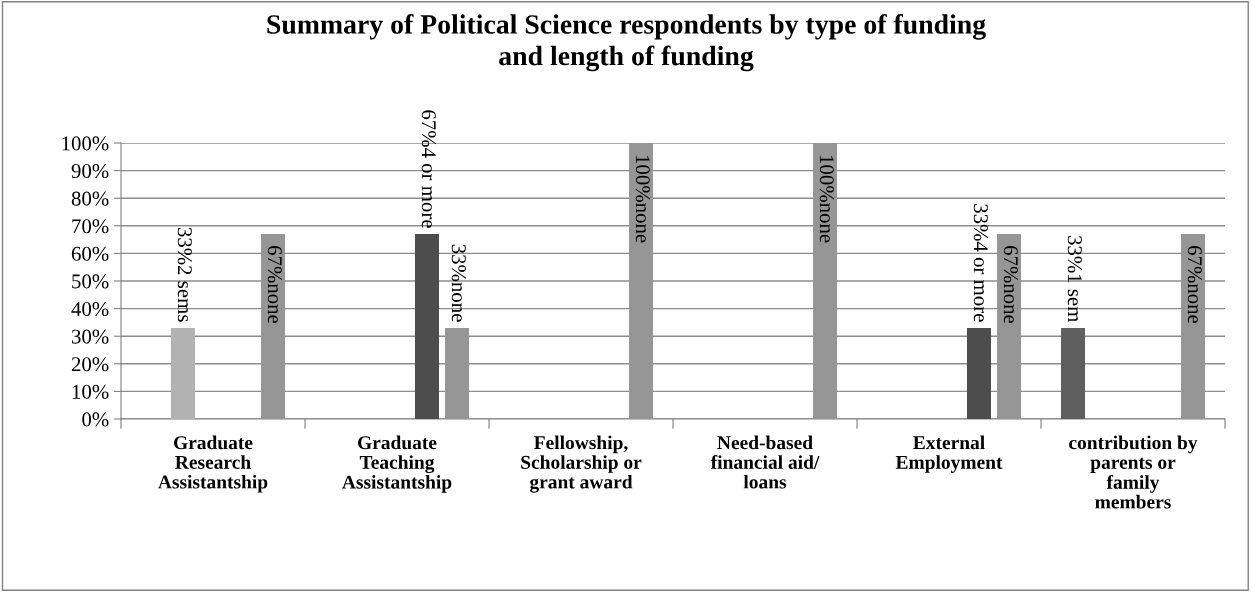 This screenshot has width=1252, height=592. I want to click on x-tick-label: Fellowship, Scholarship or grant award, so click(581, 464).